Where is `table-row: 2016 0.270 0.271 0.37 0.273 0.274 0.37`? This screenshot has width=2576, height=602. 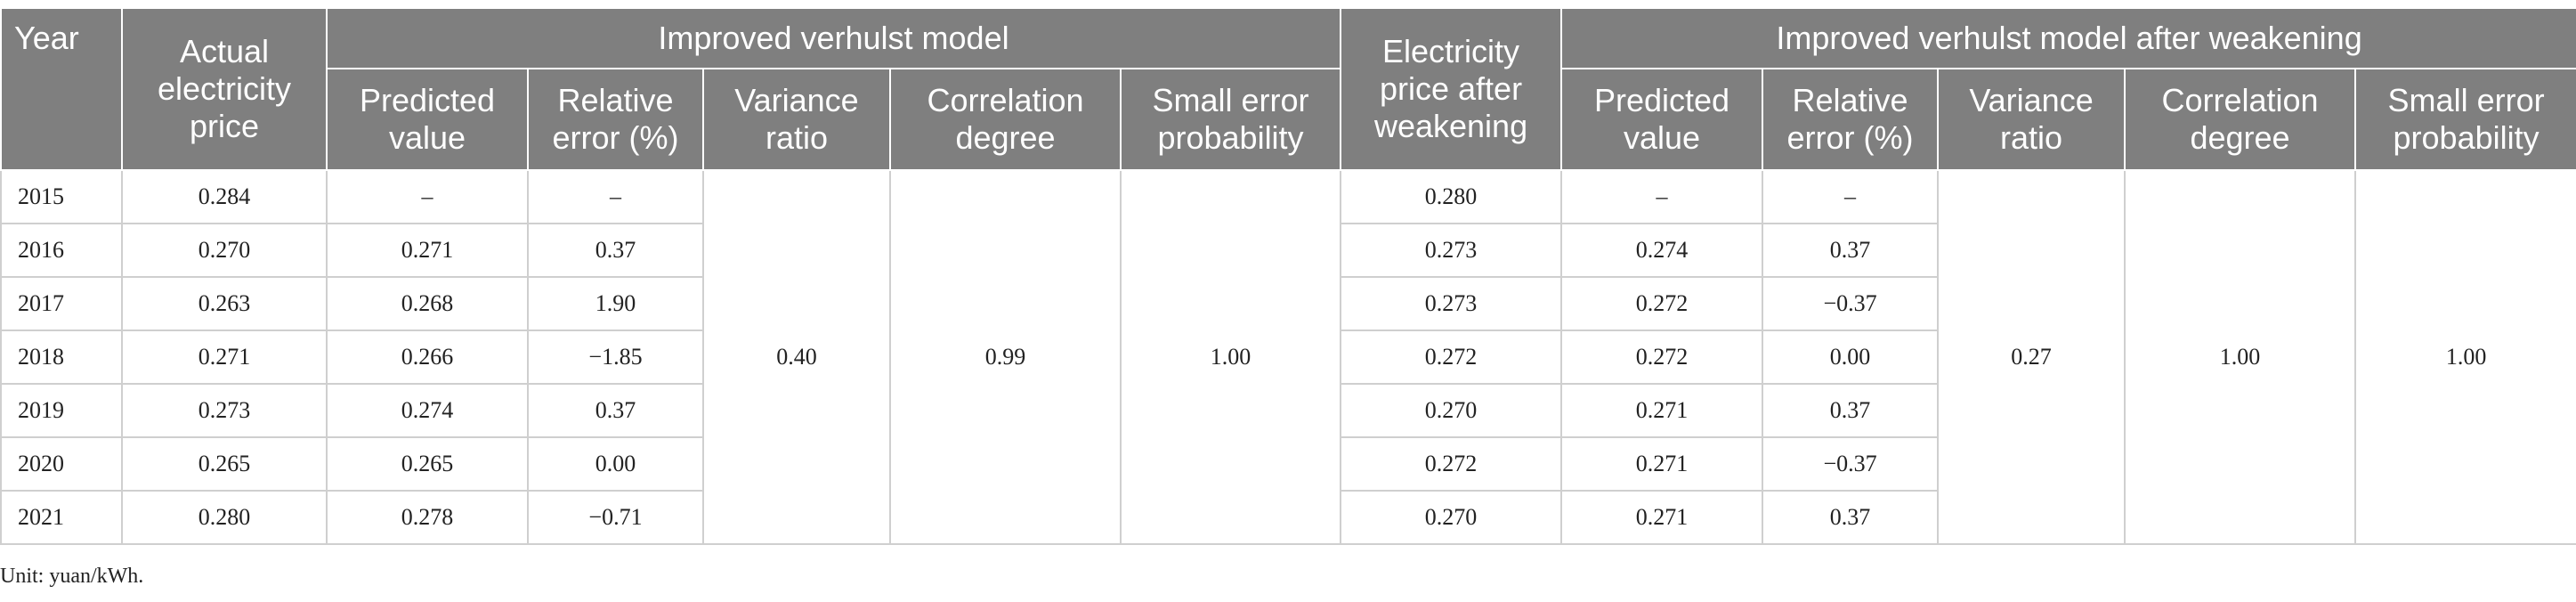
table-row: 2016 0.270 0.271 0.37 0.273 0.274 0.37 is located at coordinates (1288, 250).